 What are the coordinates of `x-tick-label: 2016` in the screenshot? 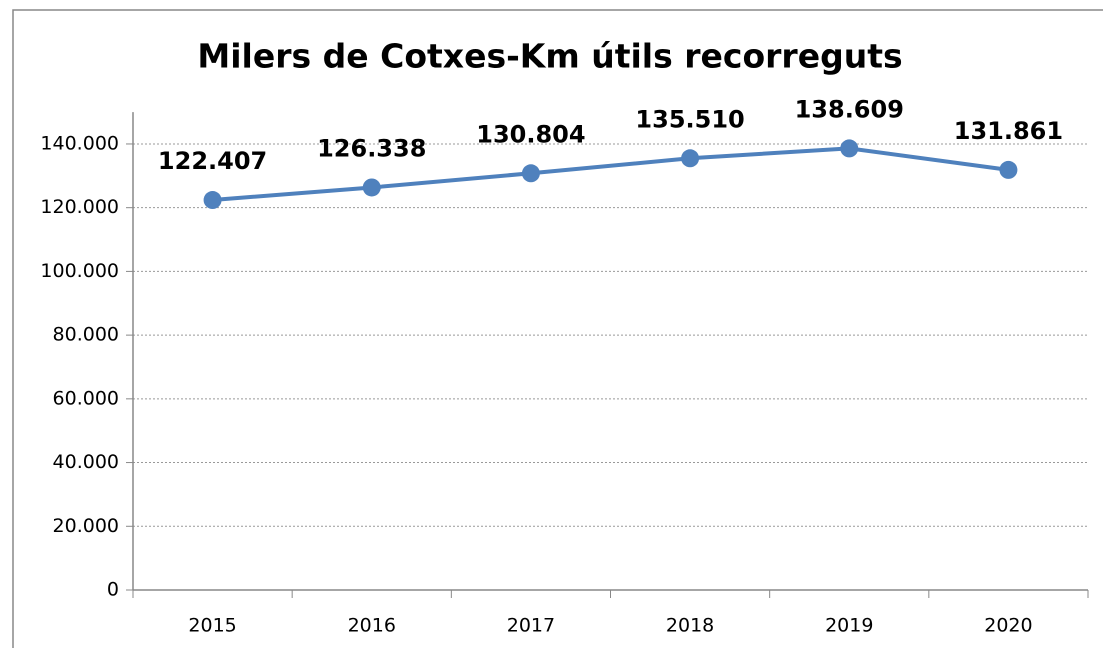 It's located at (372, 626).